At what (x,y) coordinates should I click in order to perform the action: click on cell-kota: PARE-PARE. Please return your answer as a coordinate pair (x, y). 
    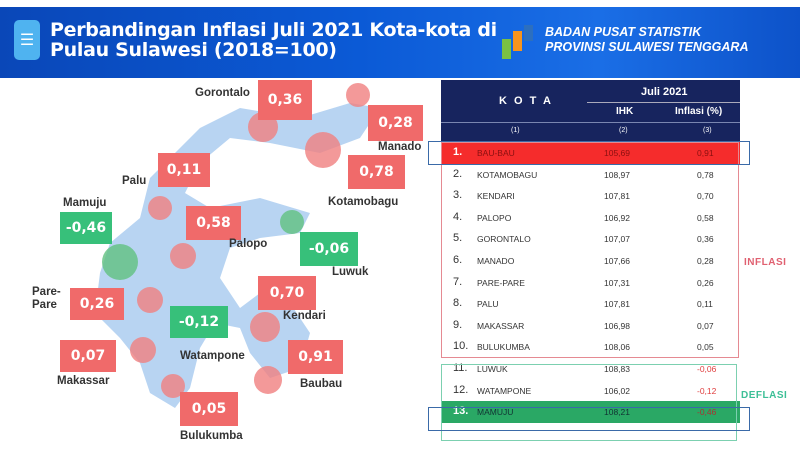
    Looking at the image, I should click on (501, 282).